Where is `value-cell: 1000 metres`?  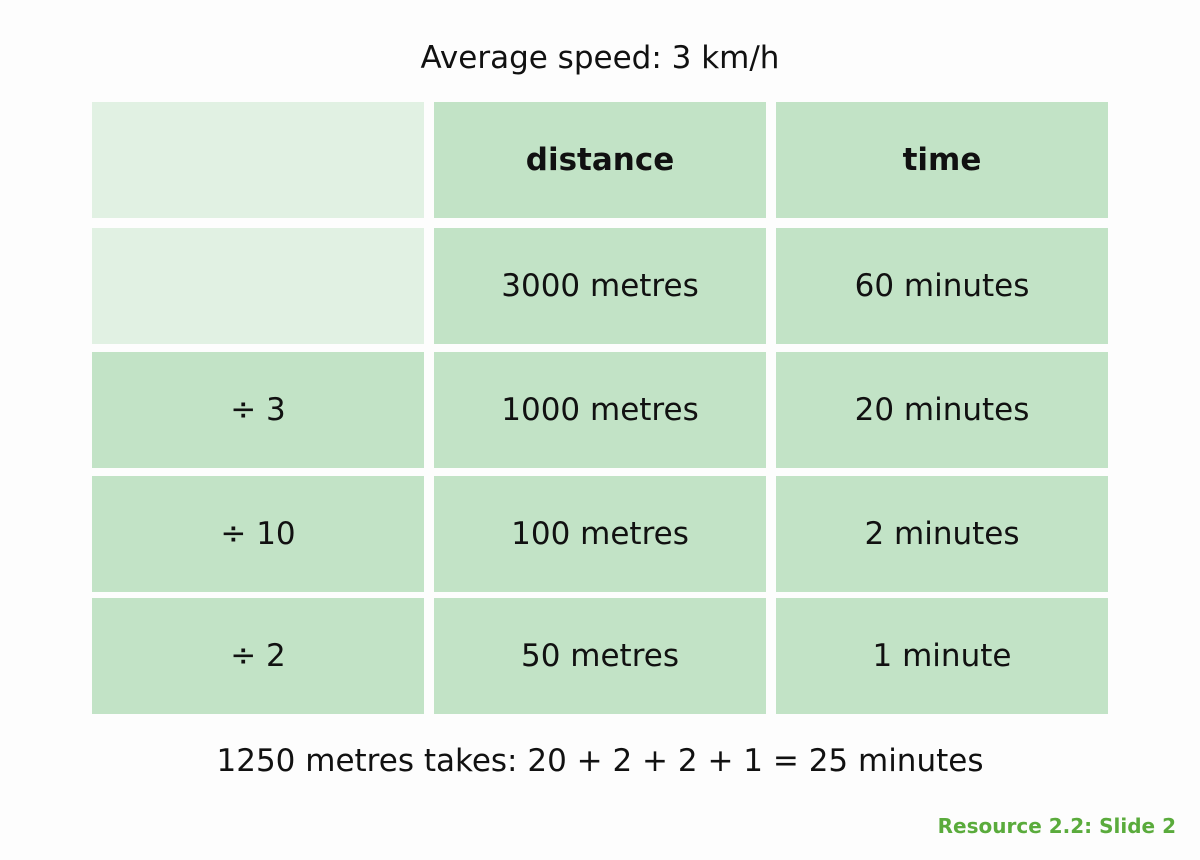 value-cell: 1000 metres is located at coordinates (600, 410).